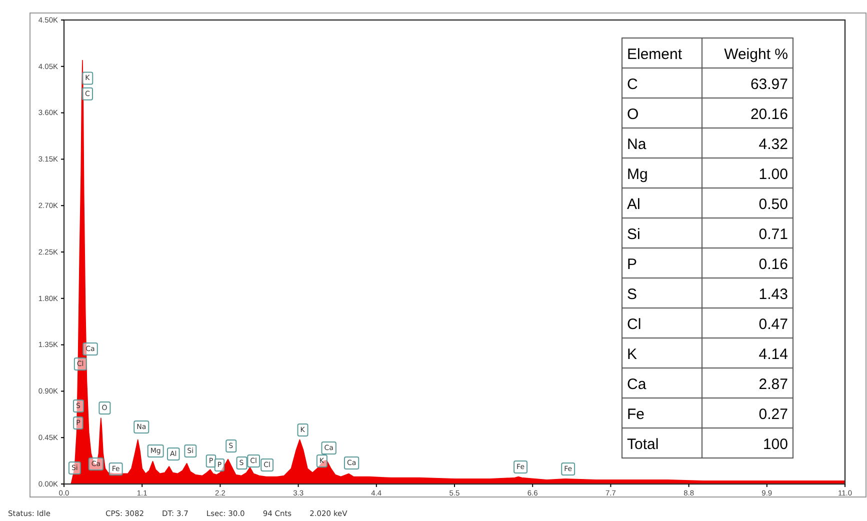 The height and width of the screenshot is (521, 867). Describe the element at coordinates (773, 204) in the screenshot. I see `text: 0.50` at that location.